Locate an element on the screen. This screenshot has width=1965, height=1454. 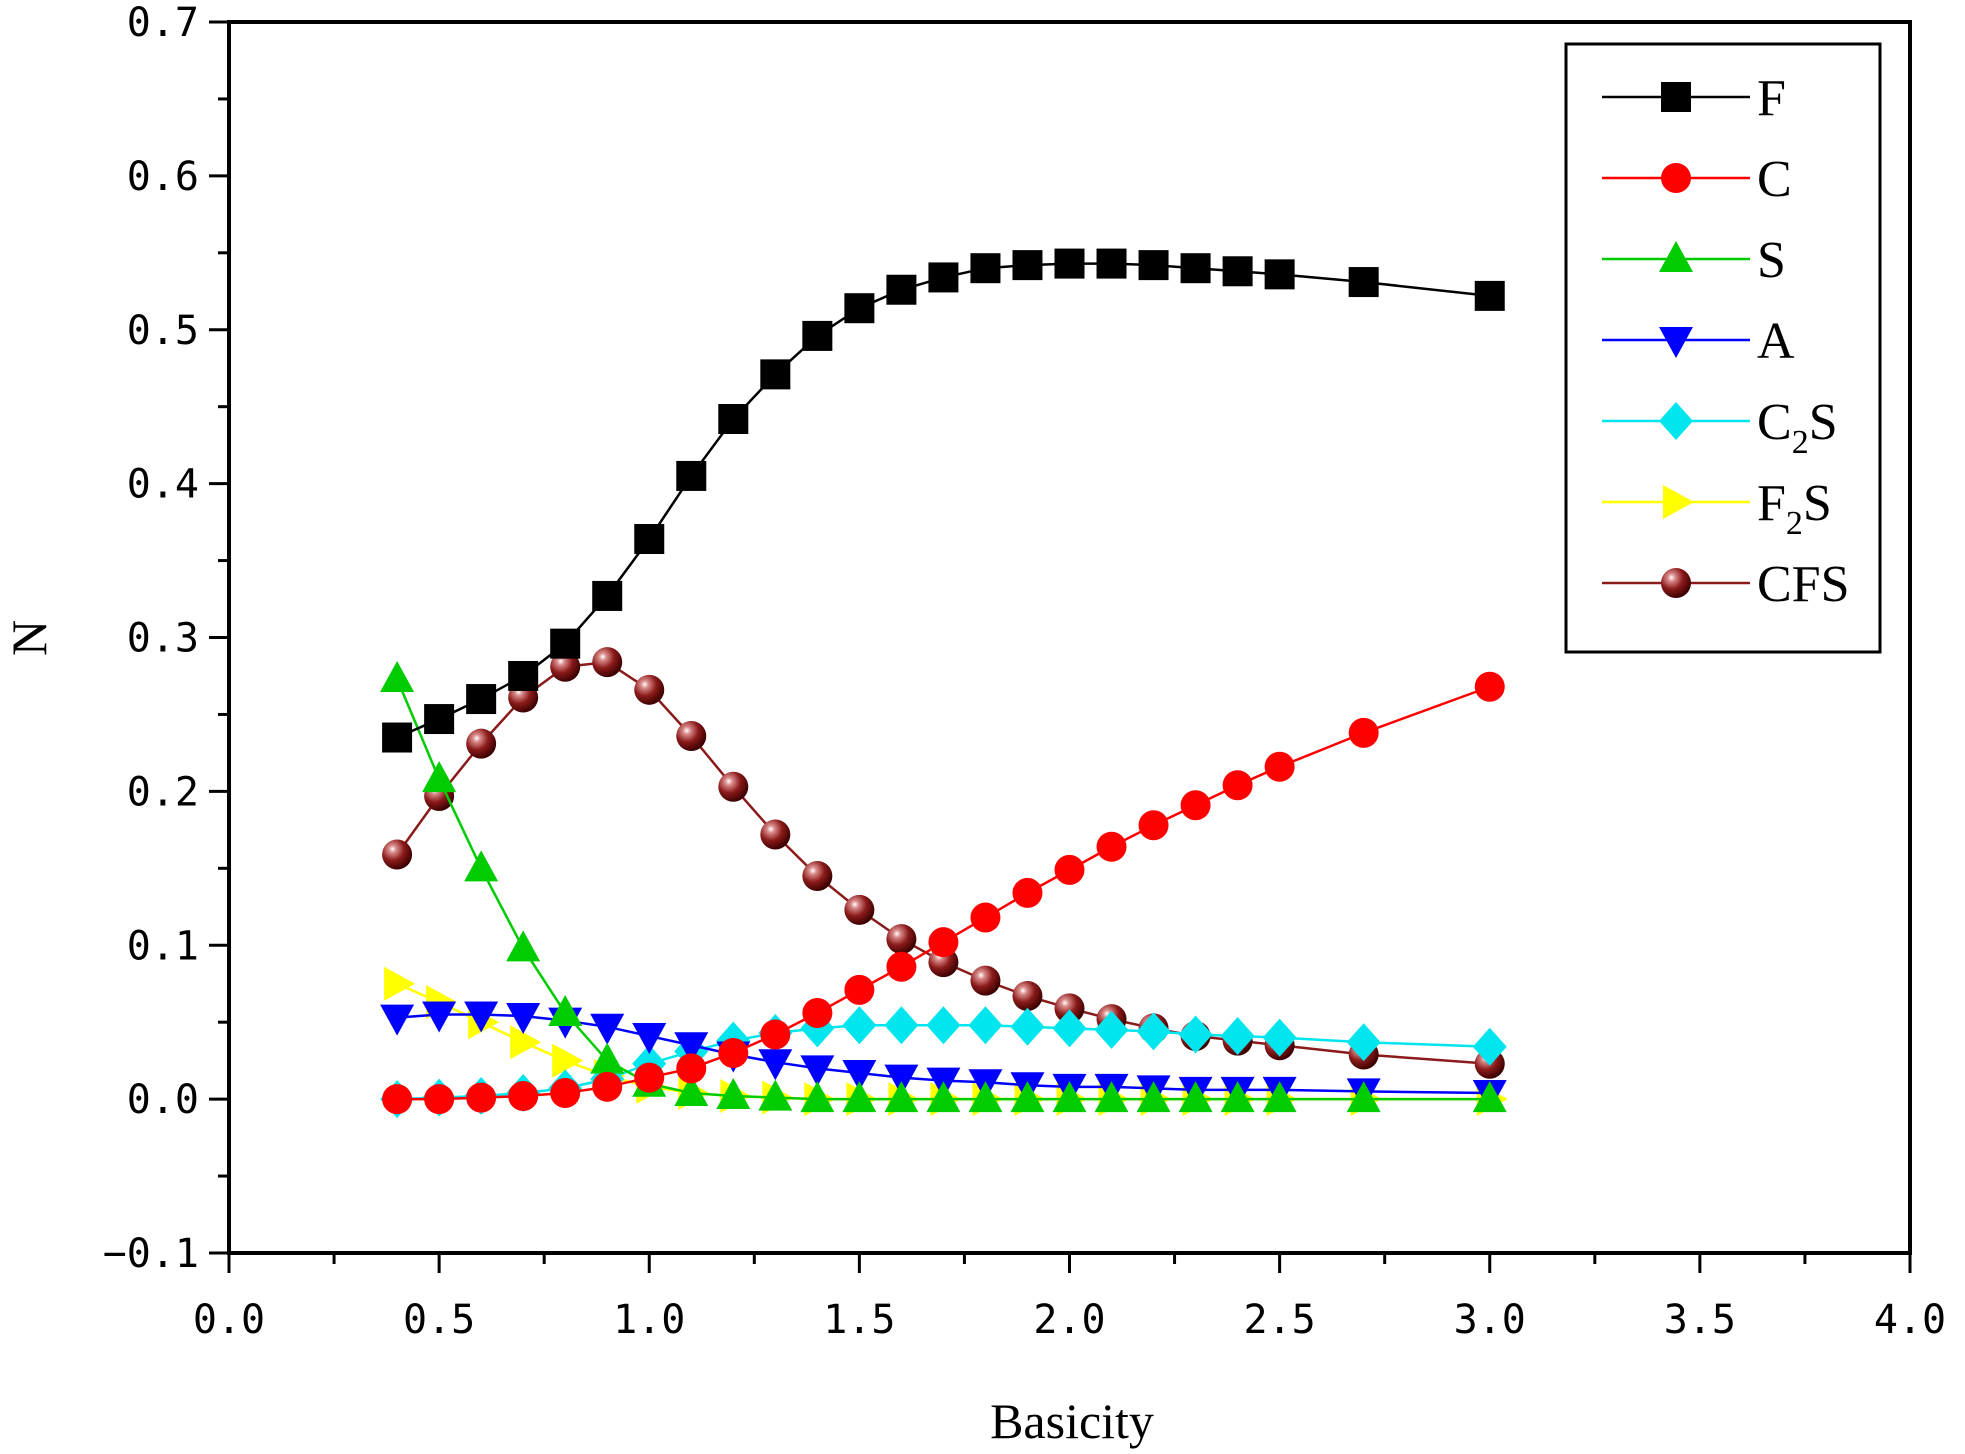
legend-entry-F2S: F2S is located at coordinates (1717, 508).